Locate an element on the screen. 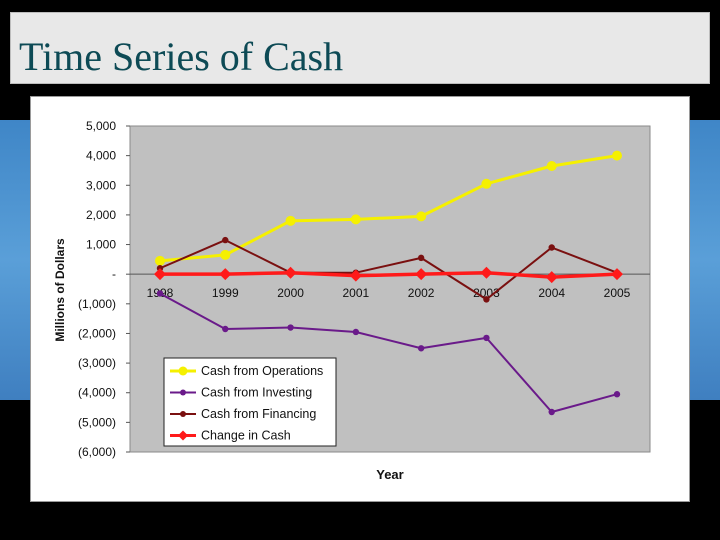 This screenshot has width=720, height=540. y-tick-label: (2,000) is located at coordinates (97, 333).